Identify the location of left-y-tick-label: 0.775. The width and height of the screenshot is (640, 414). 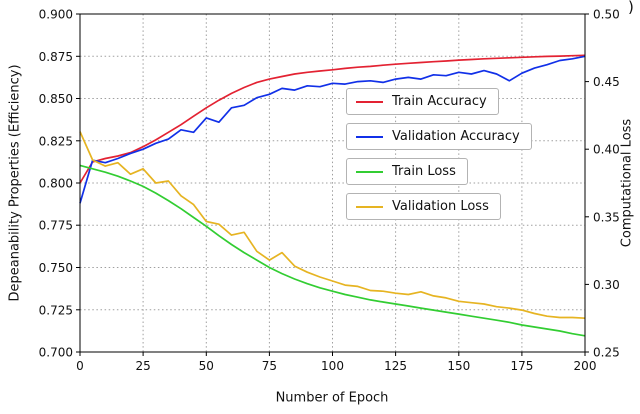
(56, 226).